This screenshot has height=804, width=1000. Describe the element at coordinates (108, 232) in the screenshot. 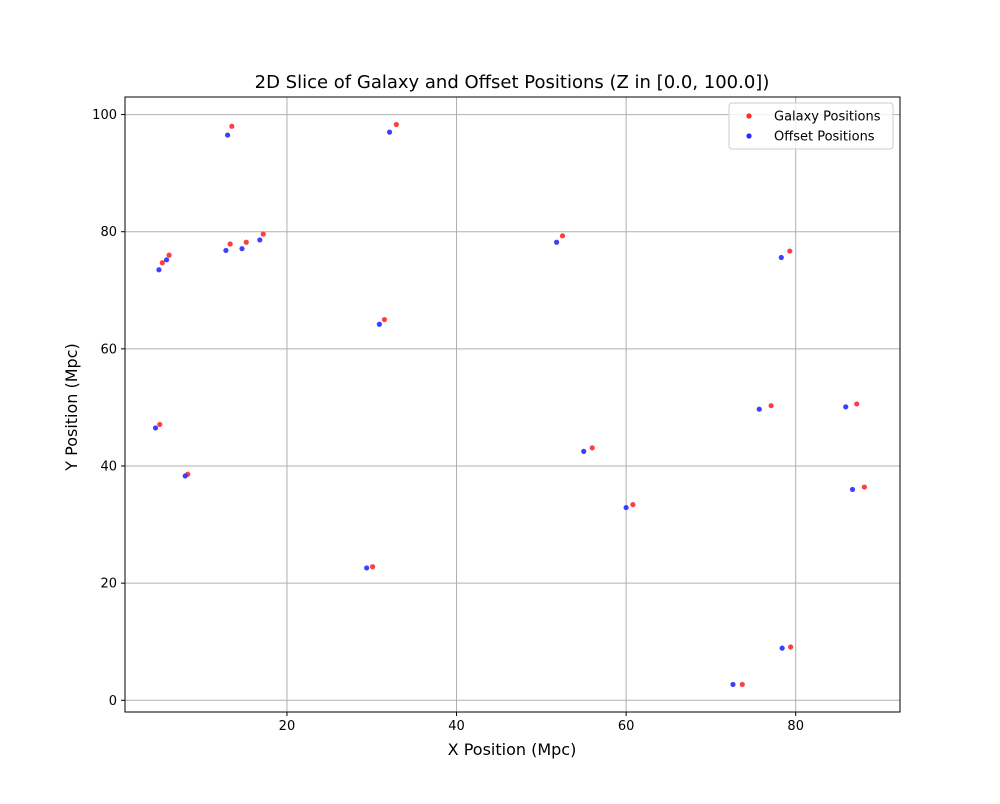

I see `y-tick-label: 80` at that location.